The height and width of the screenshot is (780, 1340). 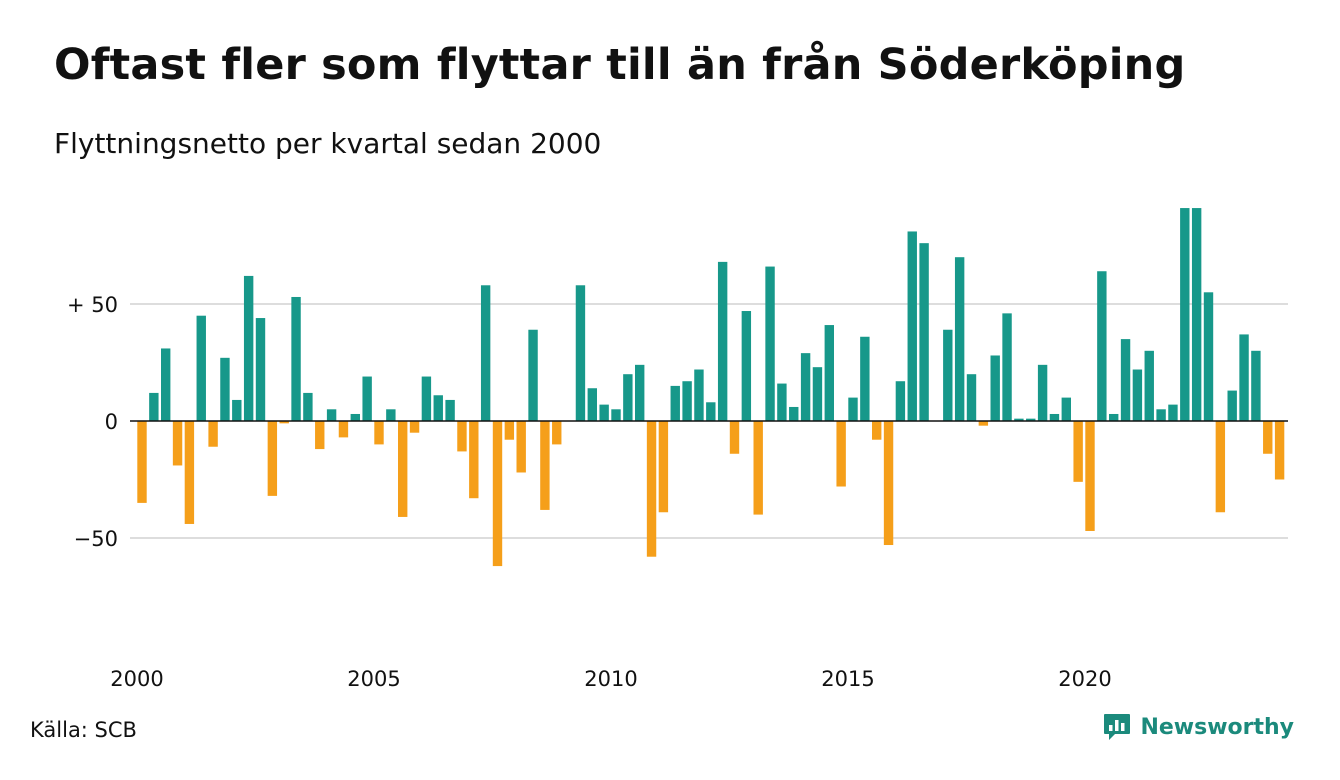 What do you see at coordinates (92, 422) in the screenshot?
I see `y-axis-labels: + 50 0 −50` at bounding box center [92, 422].